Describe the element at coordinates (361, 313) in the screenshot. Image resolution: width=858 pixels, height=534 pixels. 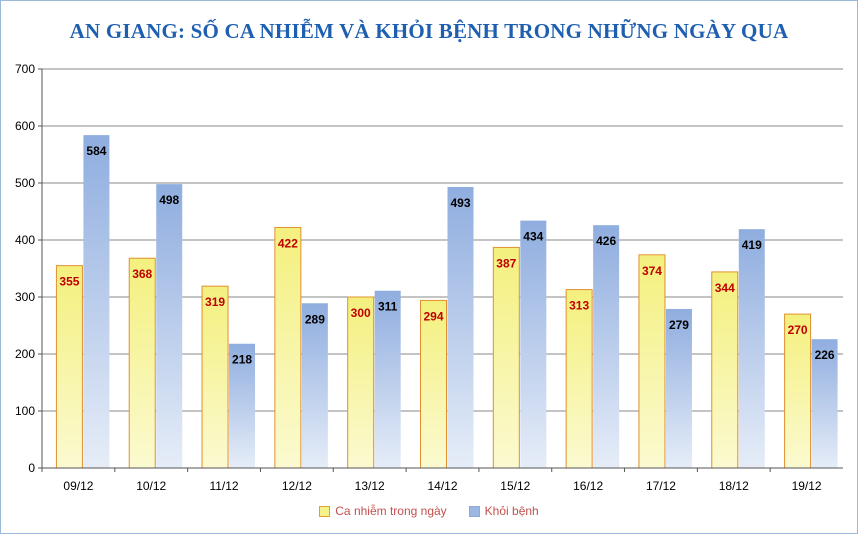
I see `data-label-cases: 300` at that location.